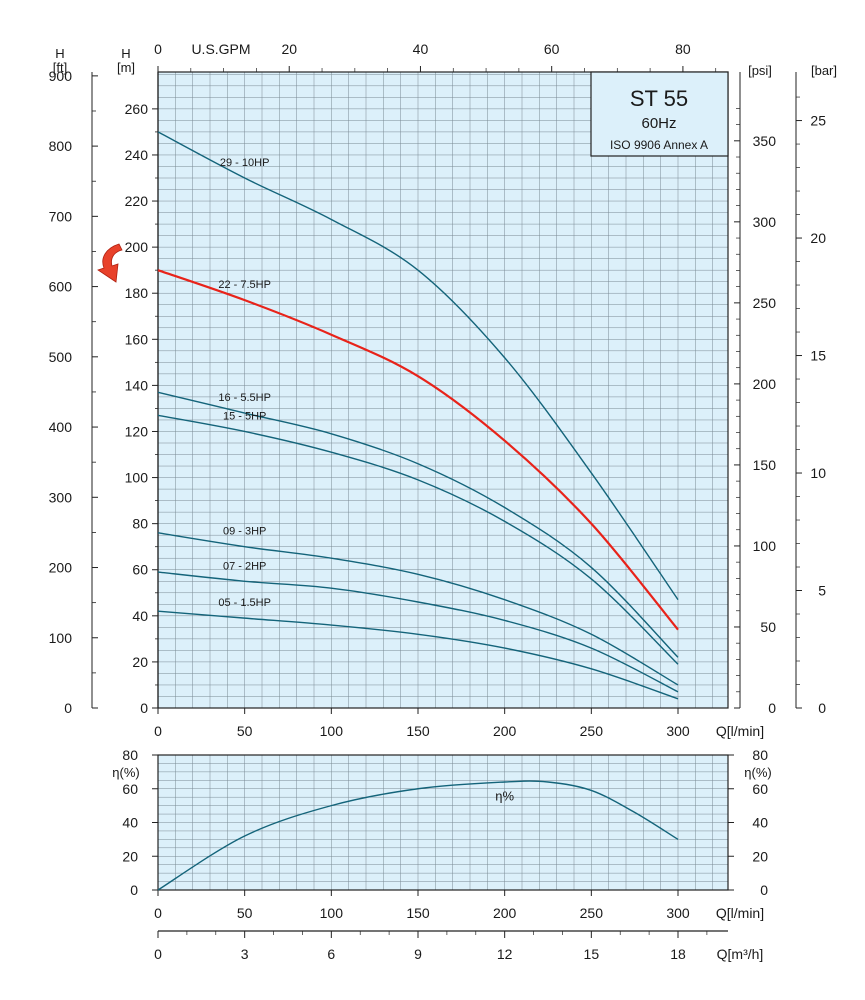 The image size is (865, 1000). Describe the element at coordinates (768, 627) in the screenshot. I see `psi-tick-label: 50` at that location.